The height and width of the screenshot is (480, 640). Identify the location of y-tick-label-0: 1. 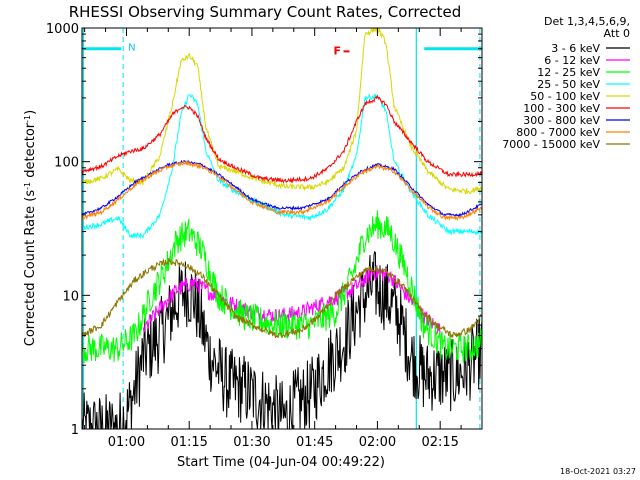
(75, 430).